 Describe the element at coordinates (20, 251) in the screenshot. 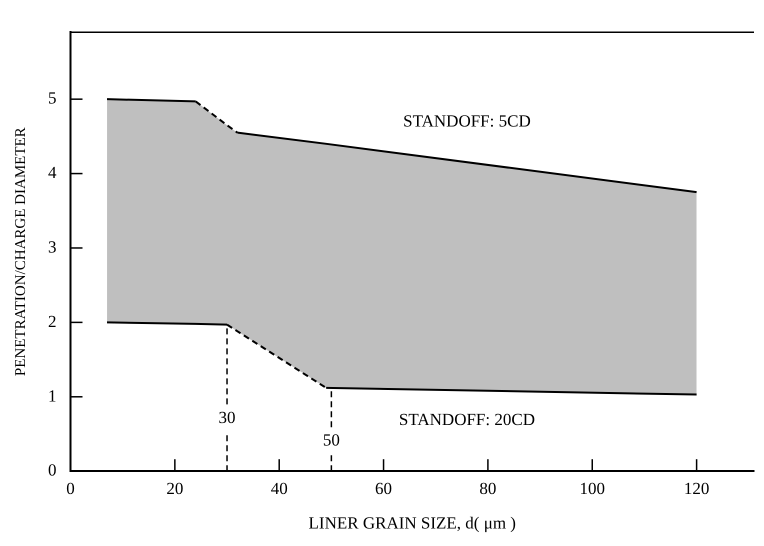

I see `y-axis-title: PENETRATION/CHARGE DIAMETER` at that location.